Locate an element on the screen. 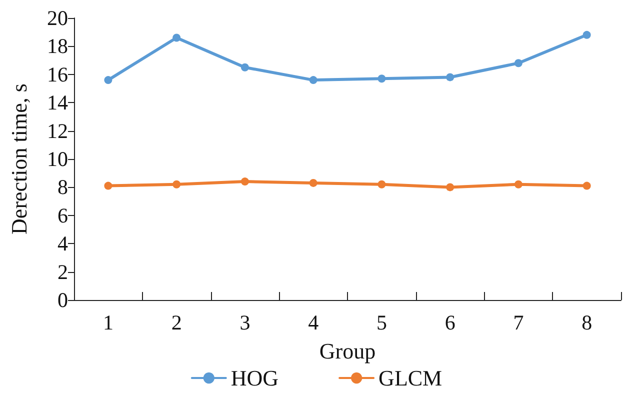 This screenshot has height=402, width=633. y-tick-label: 2 is located at coordinates (63, 272).